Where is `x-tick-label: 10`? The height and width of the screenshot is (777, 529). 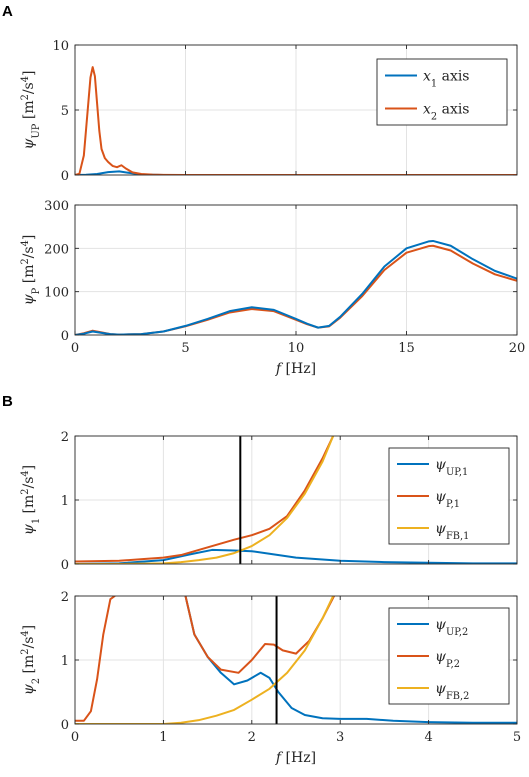 x-tick-label: 10 is located at coordinates (296, 348).